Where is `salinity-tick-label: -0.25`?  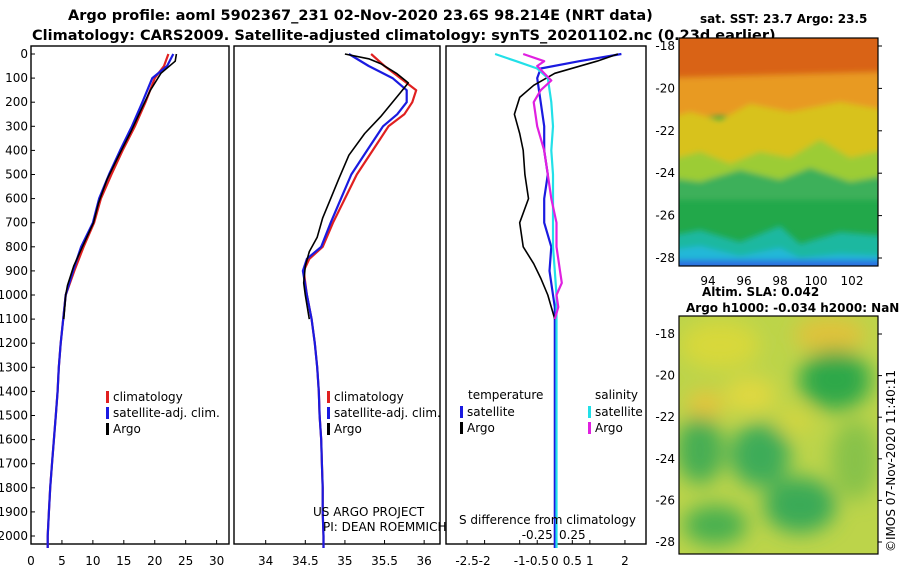 salinity-tick-label: -0.25 is located at coordinates (537, 535).